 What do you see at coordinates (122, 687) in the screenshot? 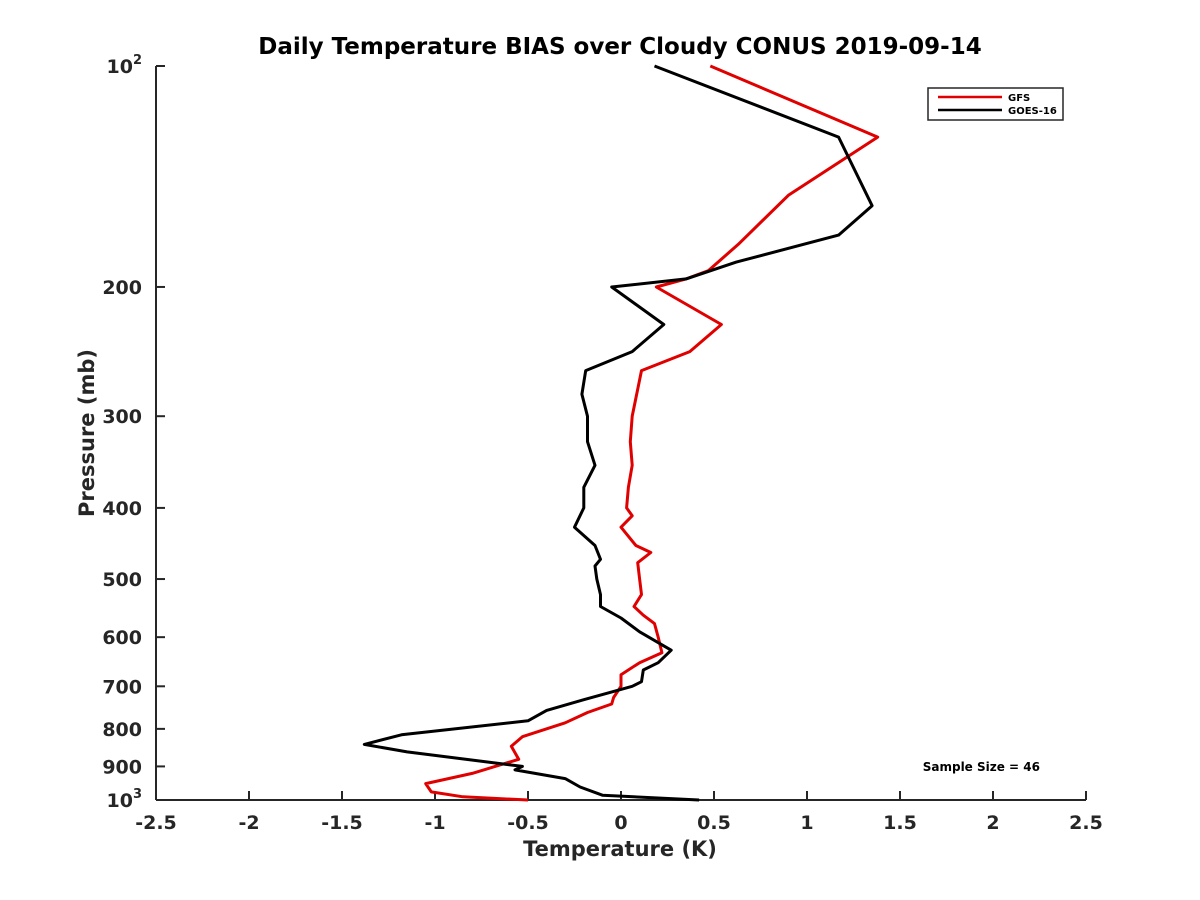
I see `y-tick-label: 700` at bounding box center [122, 687].